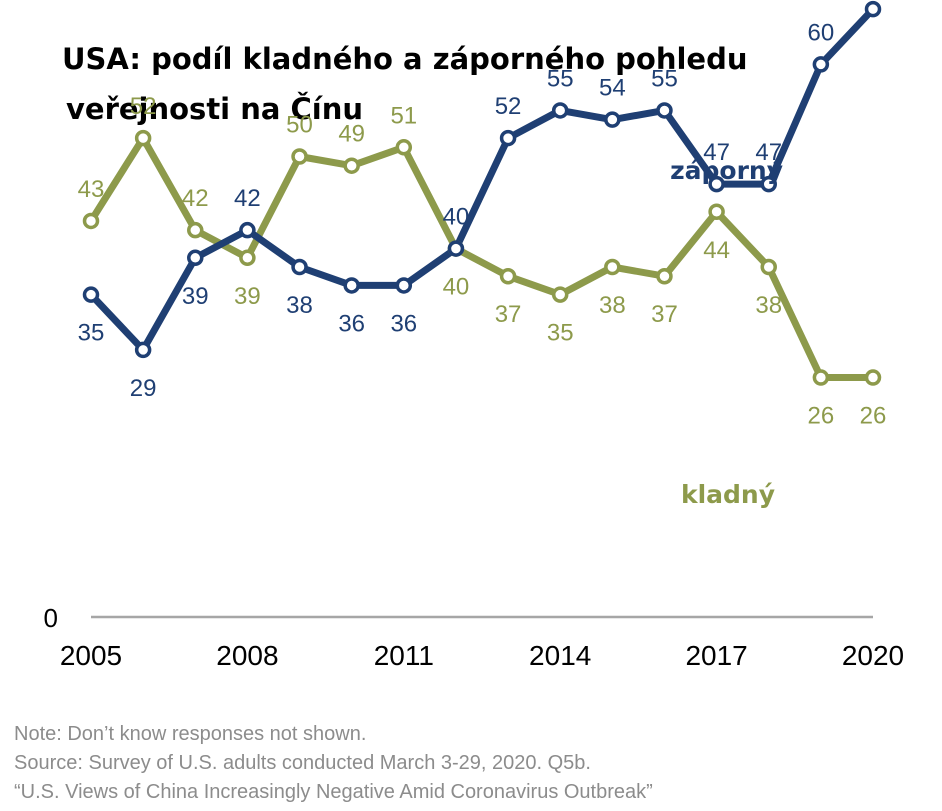  I want to click on data-label-zaporny: 42, so click(247, 198).